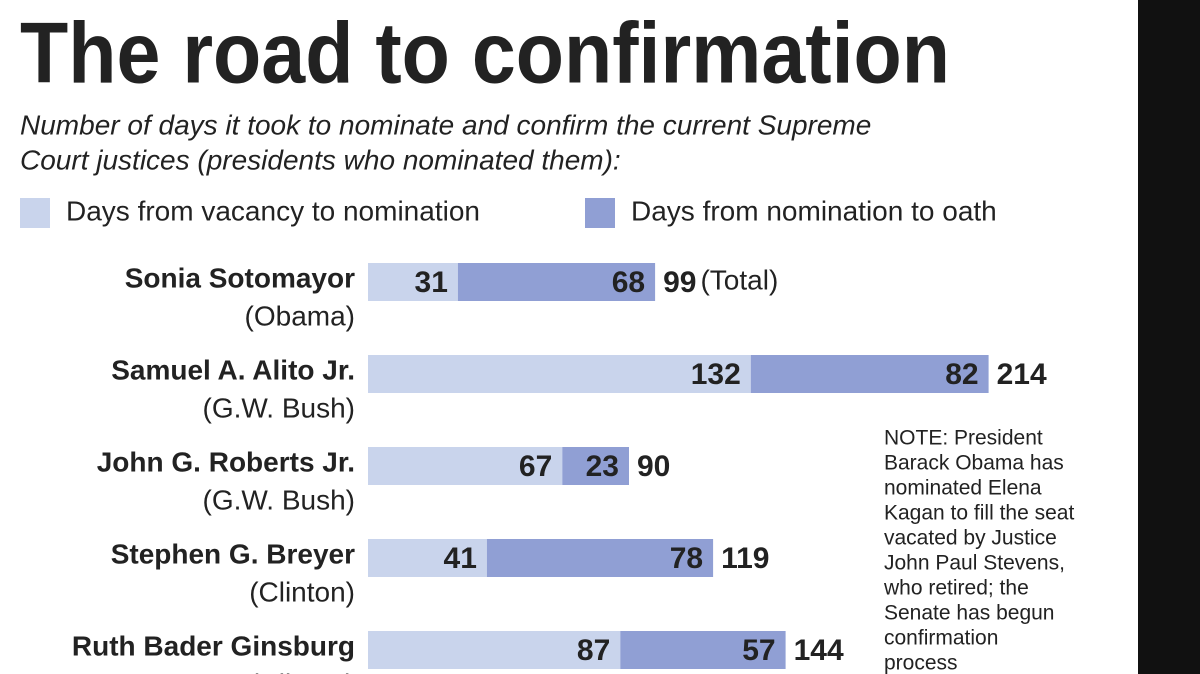 This screenshot has width=1200, height=674. Describe the element at coordinates (679, 282) in the screenshot. I see `total-label: 99` at that location.